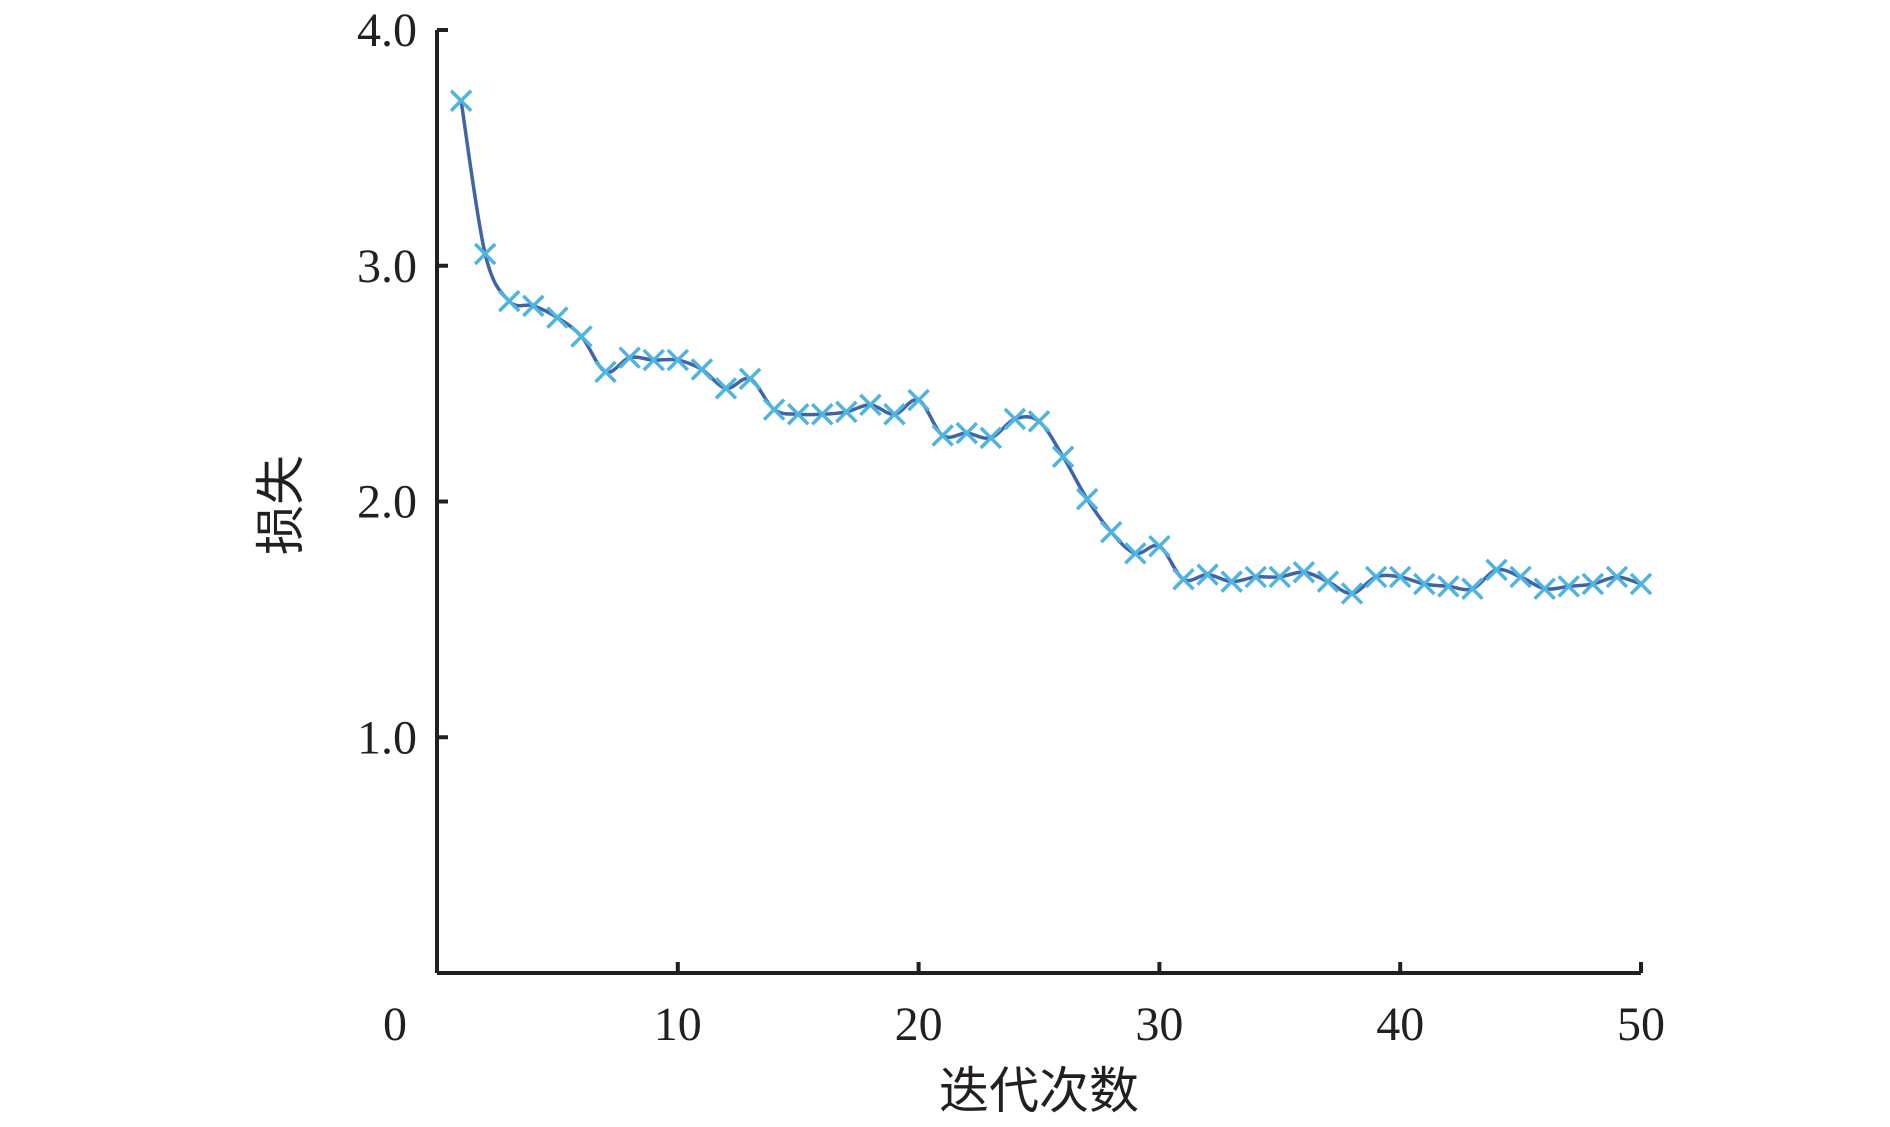 The height and width of the screenshot is (1127, 1890). What do you see at coordinates (1159, 1024) in the screenshot?
I see `x-tick-label: 30` at bounding box center [1159, 1024].